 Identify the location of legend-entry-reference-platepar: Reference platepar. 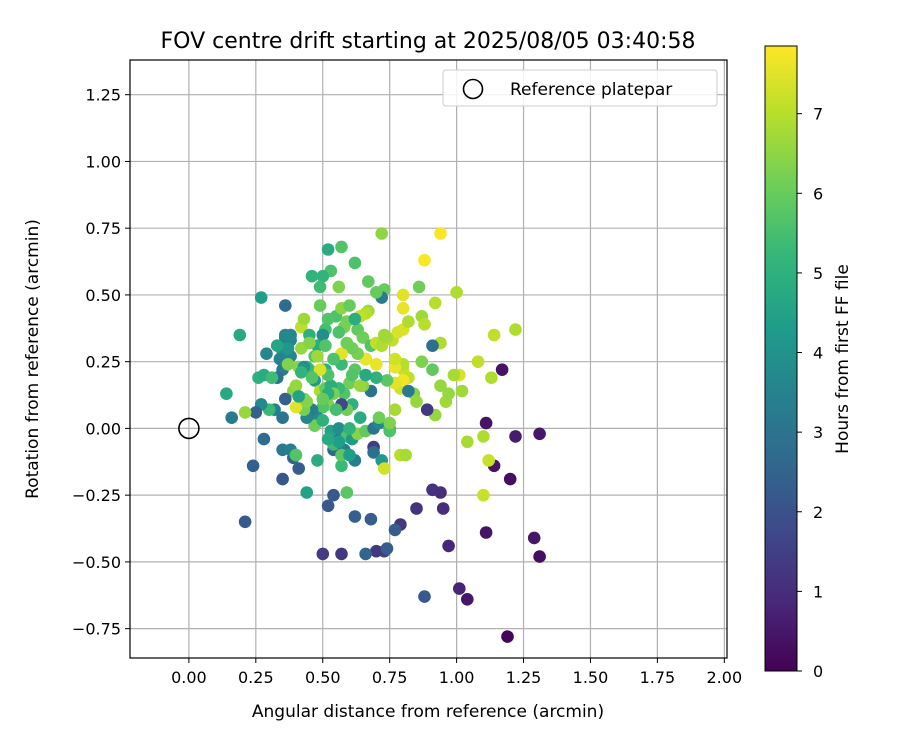
(591, 90).